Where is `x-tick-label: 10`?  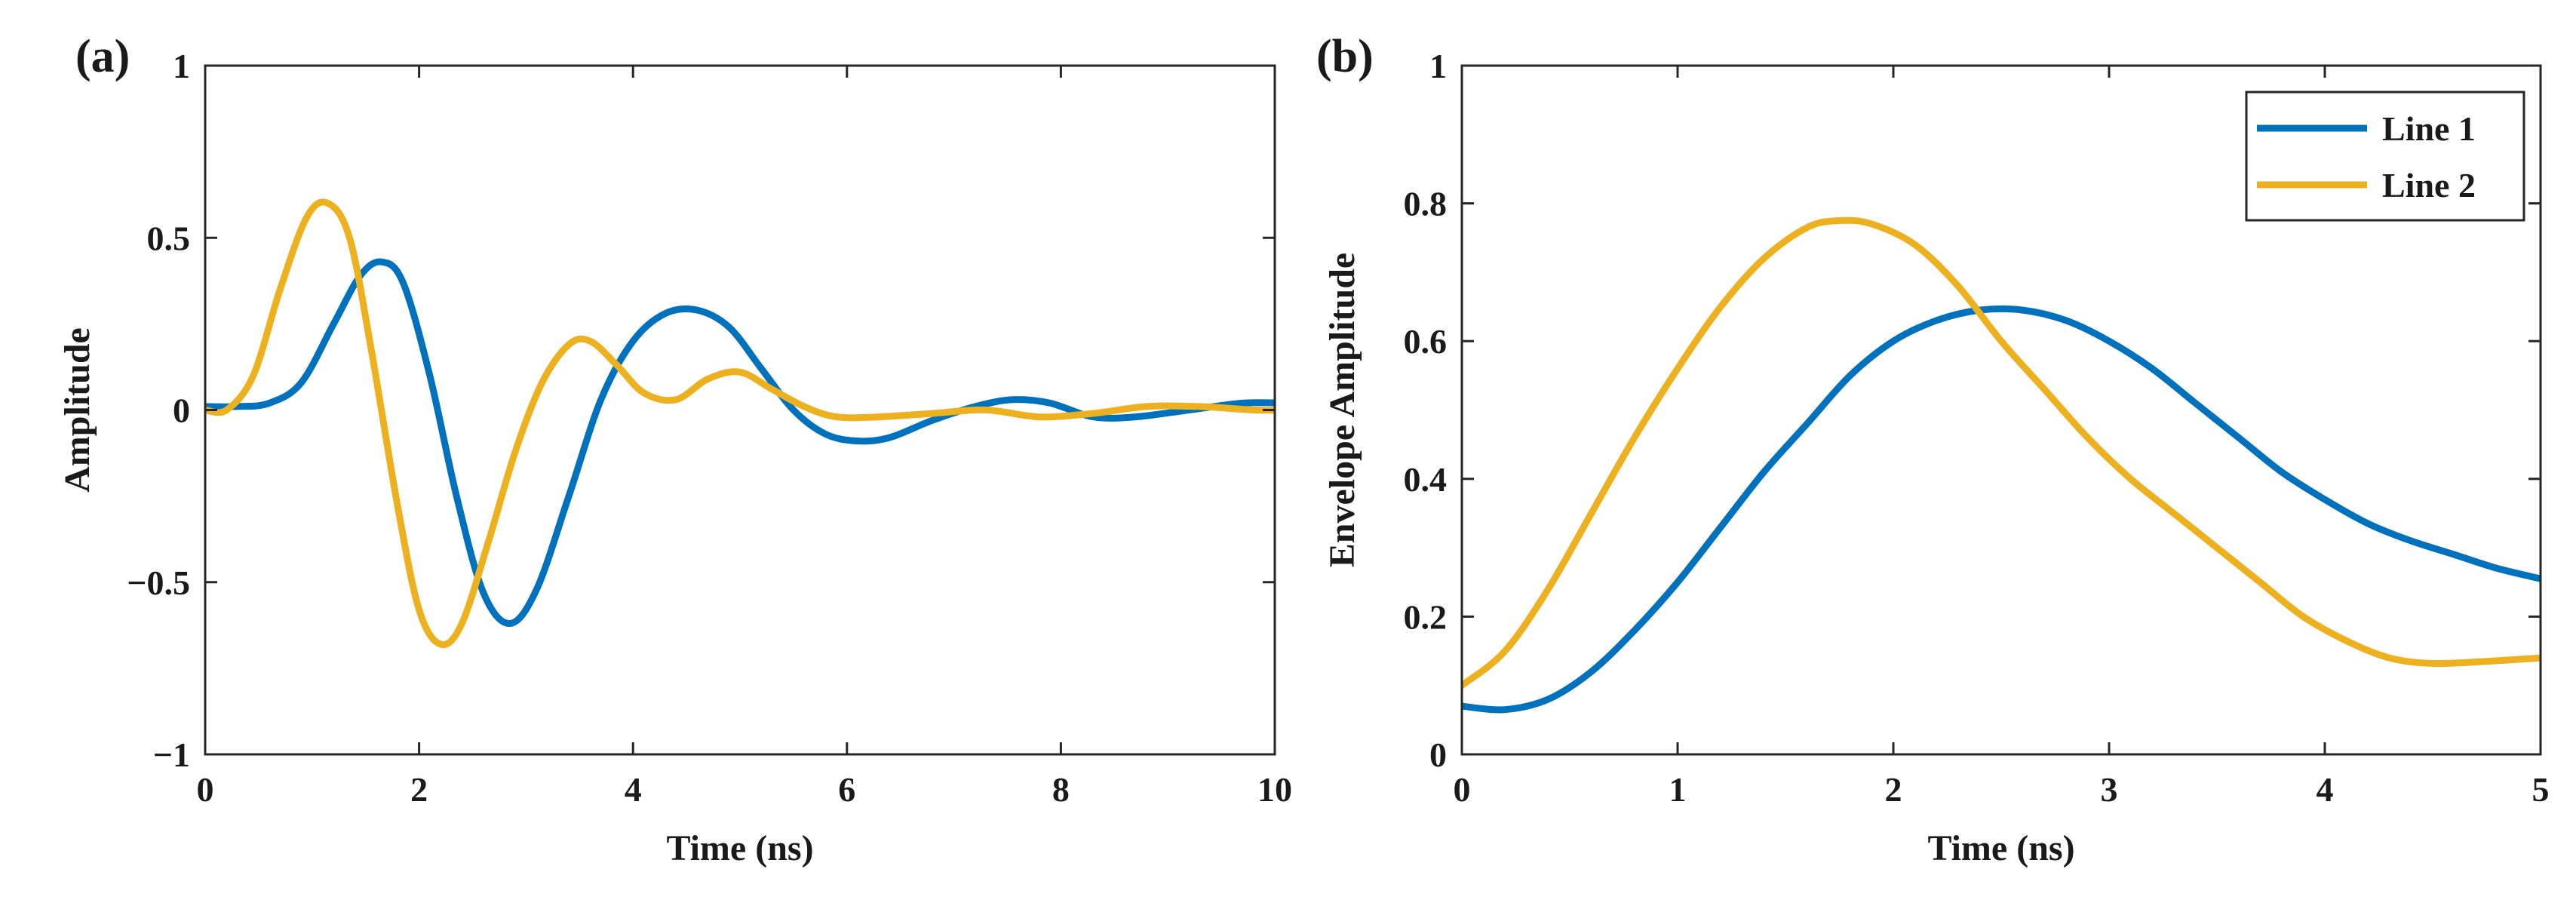 x-tick-label: 10 is located at coordinates (1274, 790).